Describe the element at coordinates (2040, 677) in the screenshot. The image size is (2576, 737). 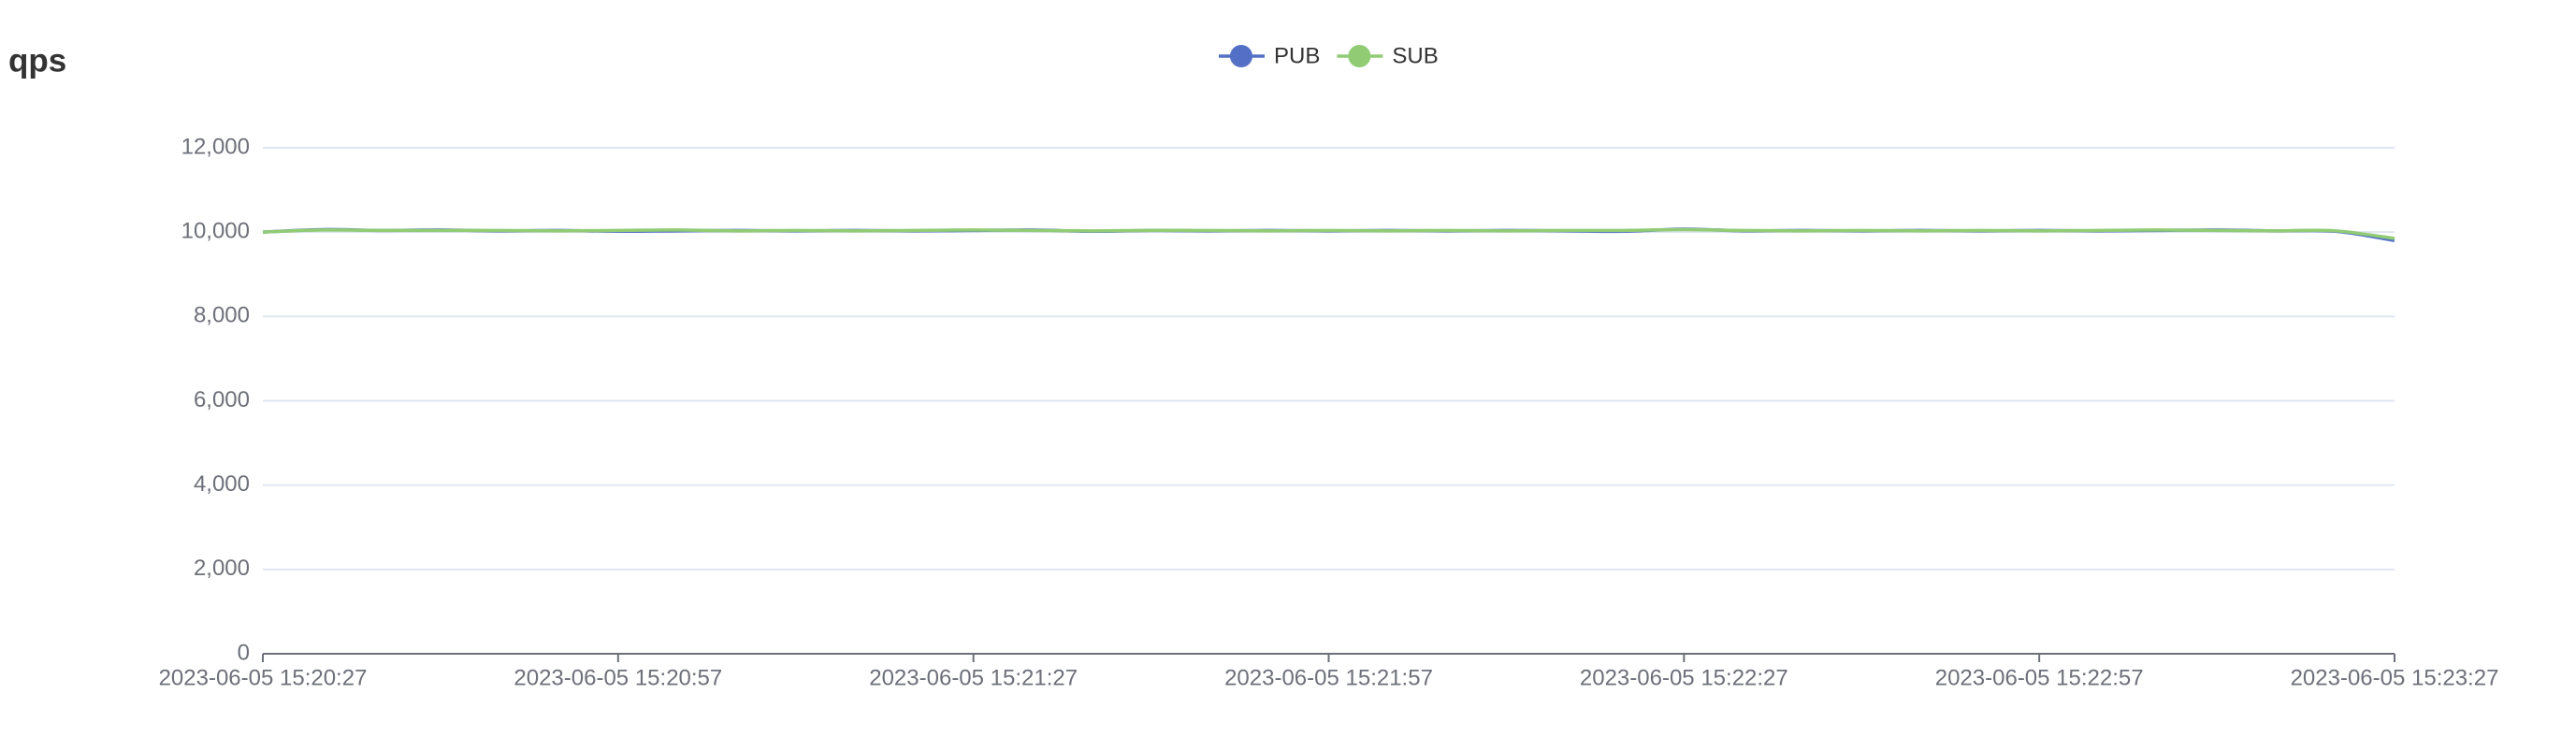
I see `x-tick-label: 2023-06-05 15:22:57` at that location.